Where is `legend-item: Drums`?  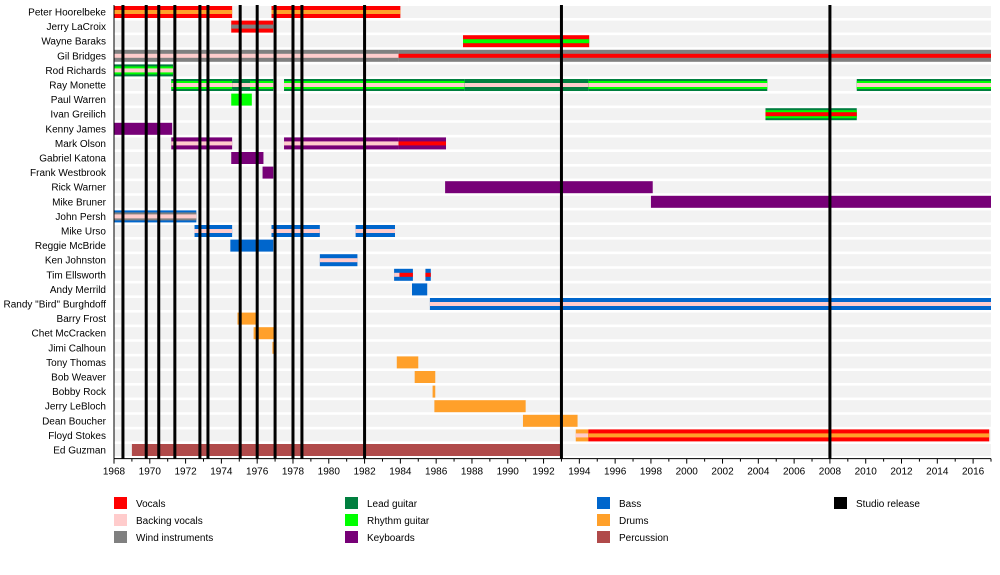
legend-item: Drums is located at coordinates (622, 520).